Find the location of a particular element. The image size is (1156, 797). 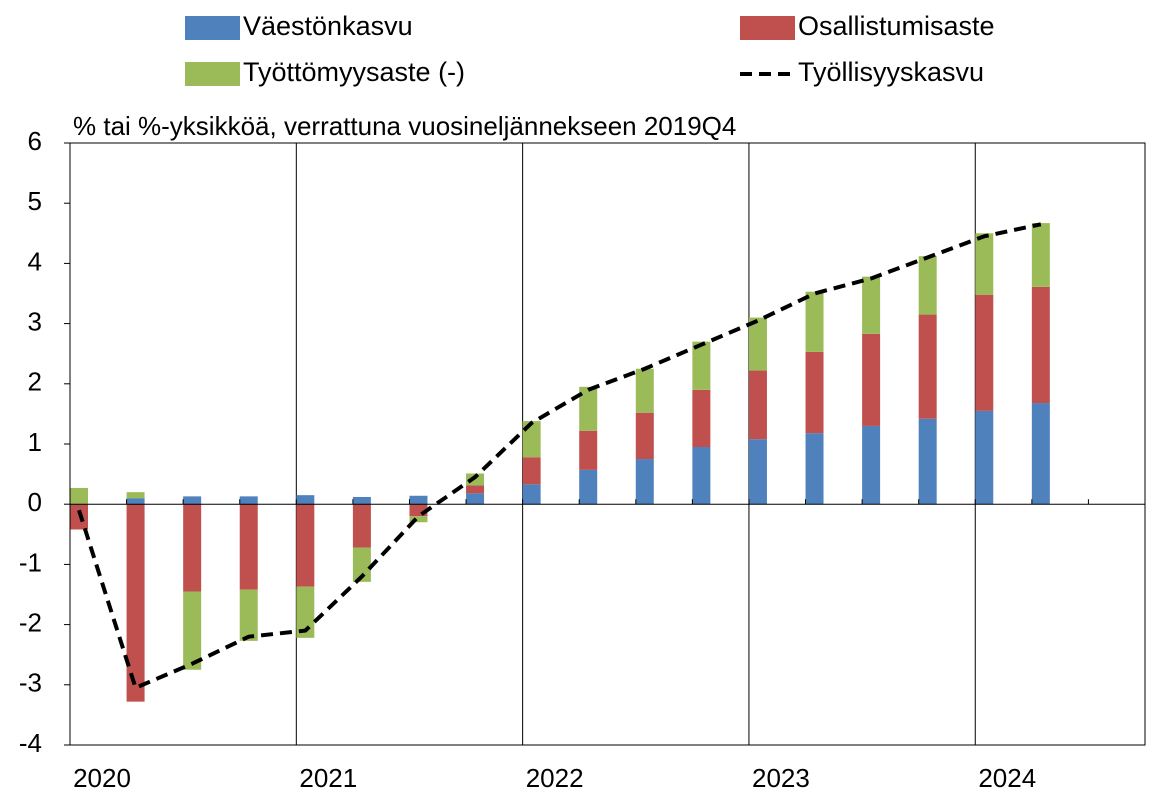

y-tick-label: 3 is located at coordinates (35, 321).